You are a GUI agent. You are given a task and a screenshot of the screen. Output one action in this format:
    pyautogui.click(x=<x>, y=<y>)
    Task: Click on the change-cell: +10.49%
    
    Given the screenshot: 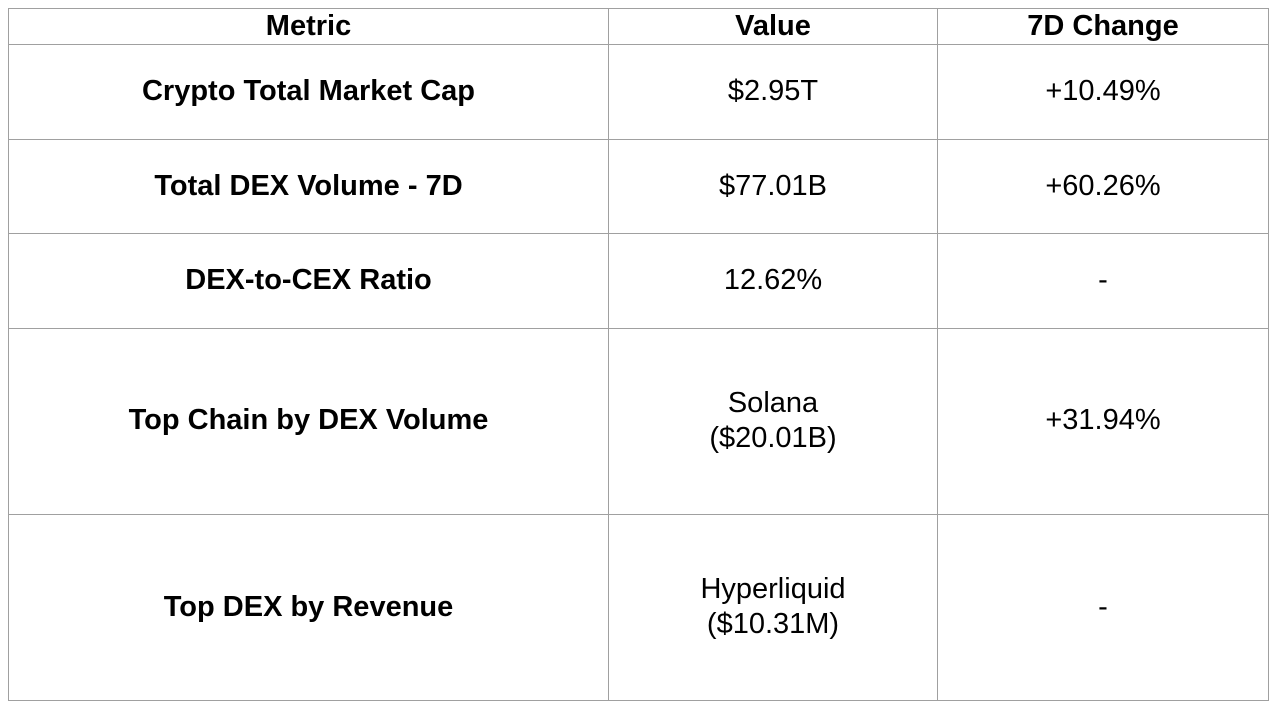 What is the action you would take?
    pyautogui.click(x=1103, y=92)
    